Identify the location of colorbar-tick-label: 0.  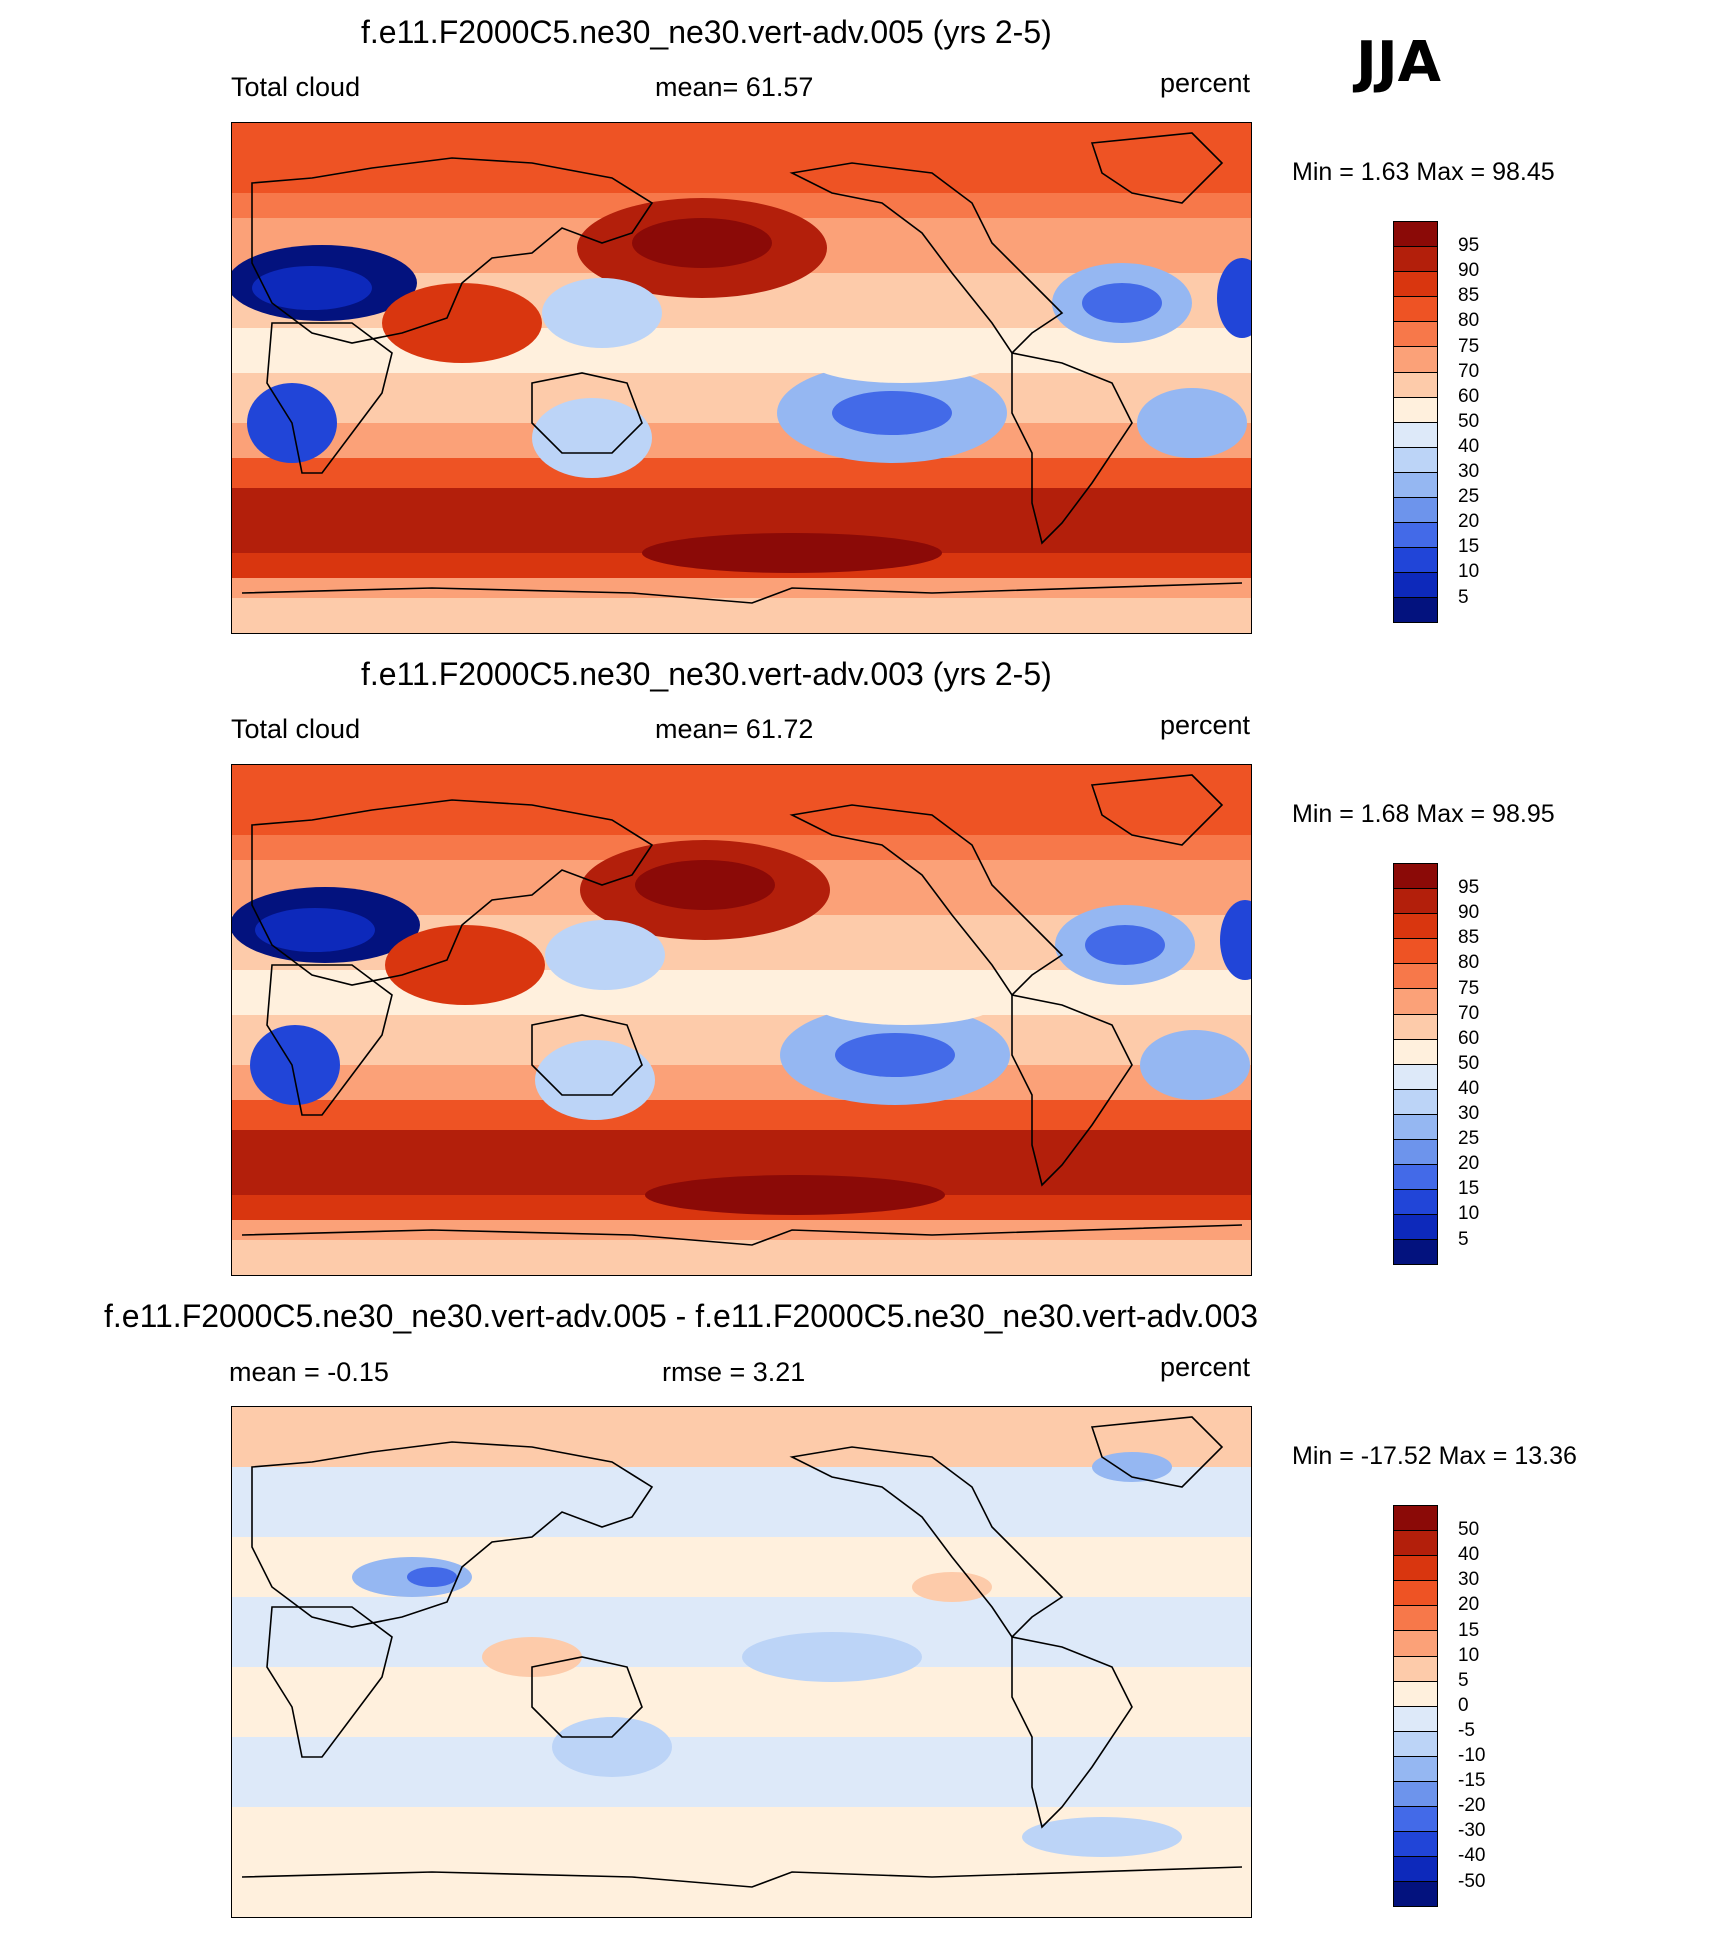
(1463, 1705).